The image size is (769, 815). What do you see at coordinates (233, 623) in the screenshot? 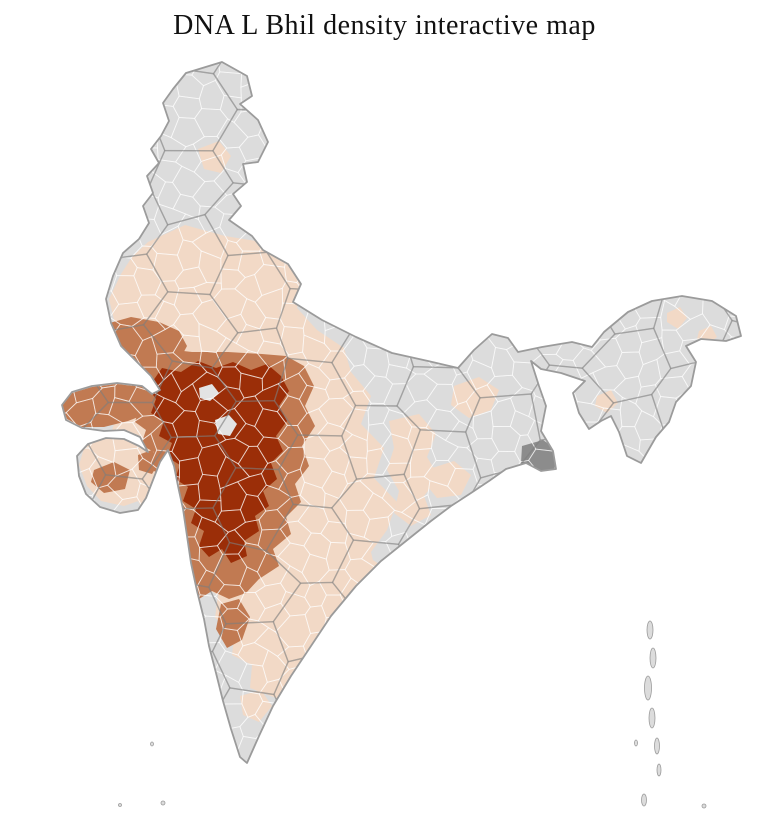
I see `region-medium-nashik` at bounding box center [233, 623].